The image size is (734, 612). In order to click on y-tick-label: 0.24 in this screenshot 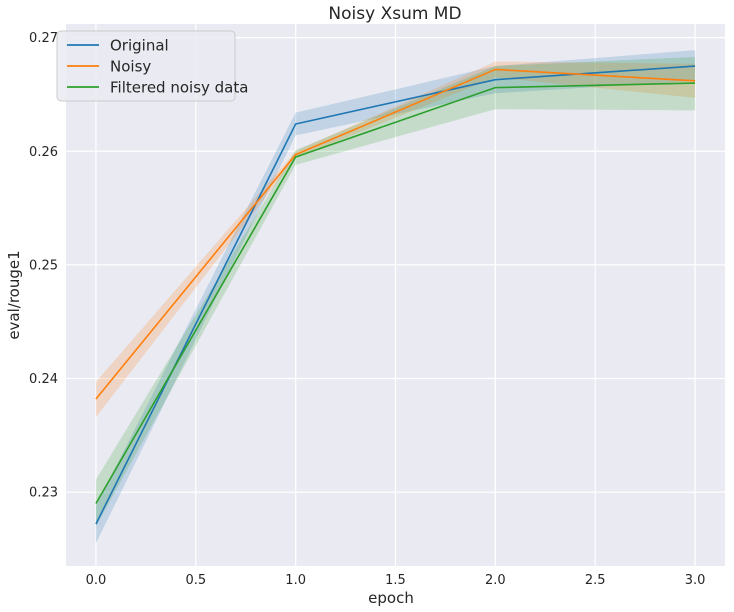, I will do `click(43, 379)`.